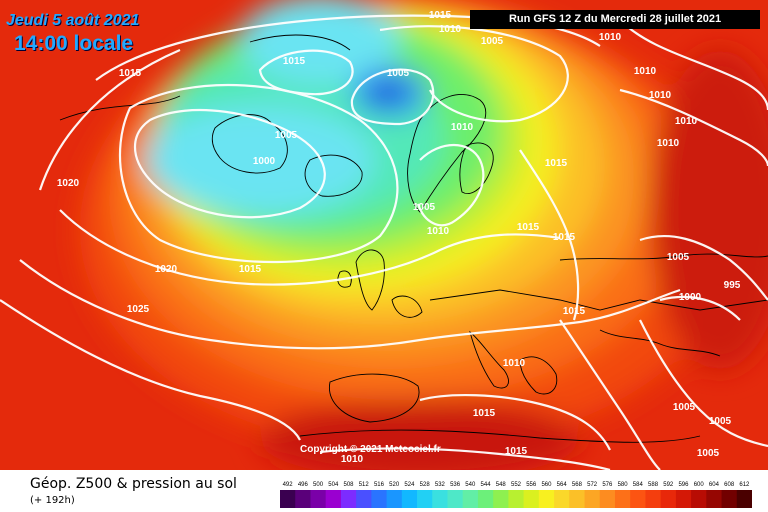 The height and width of the screenshot is (512, 768). What do you see at coordinates (455, 485) in the screenshot?
I see `legend-tick-label: 536` at bounding box center [455, 485].